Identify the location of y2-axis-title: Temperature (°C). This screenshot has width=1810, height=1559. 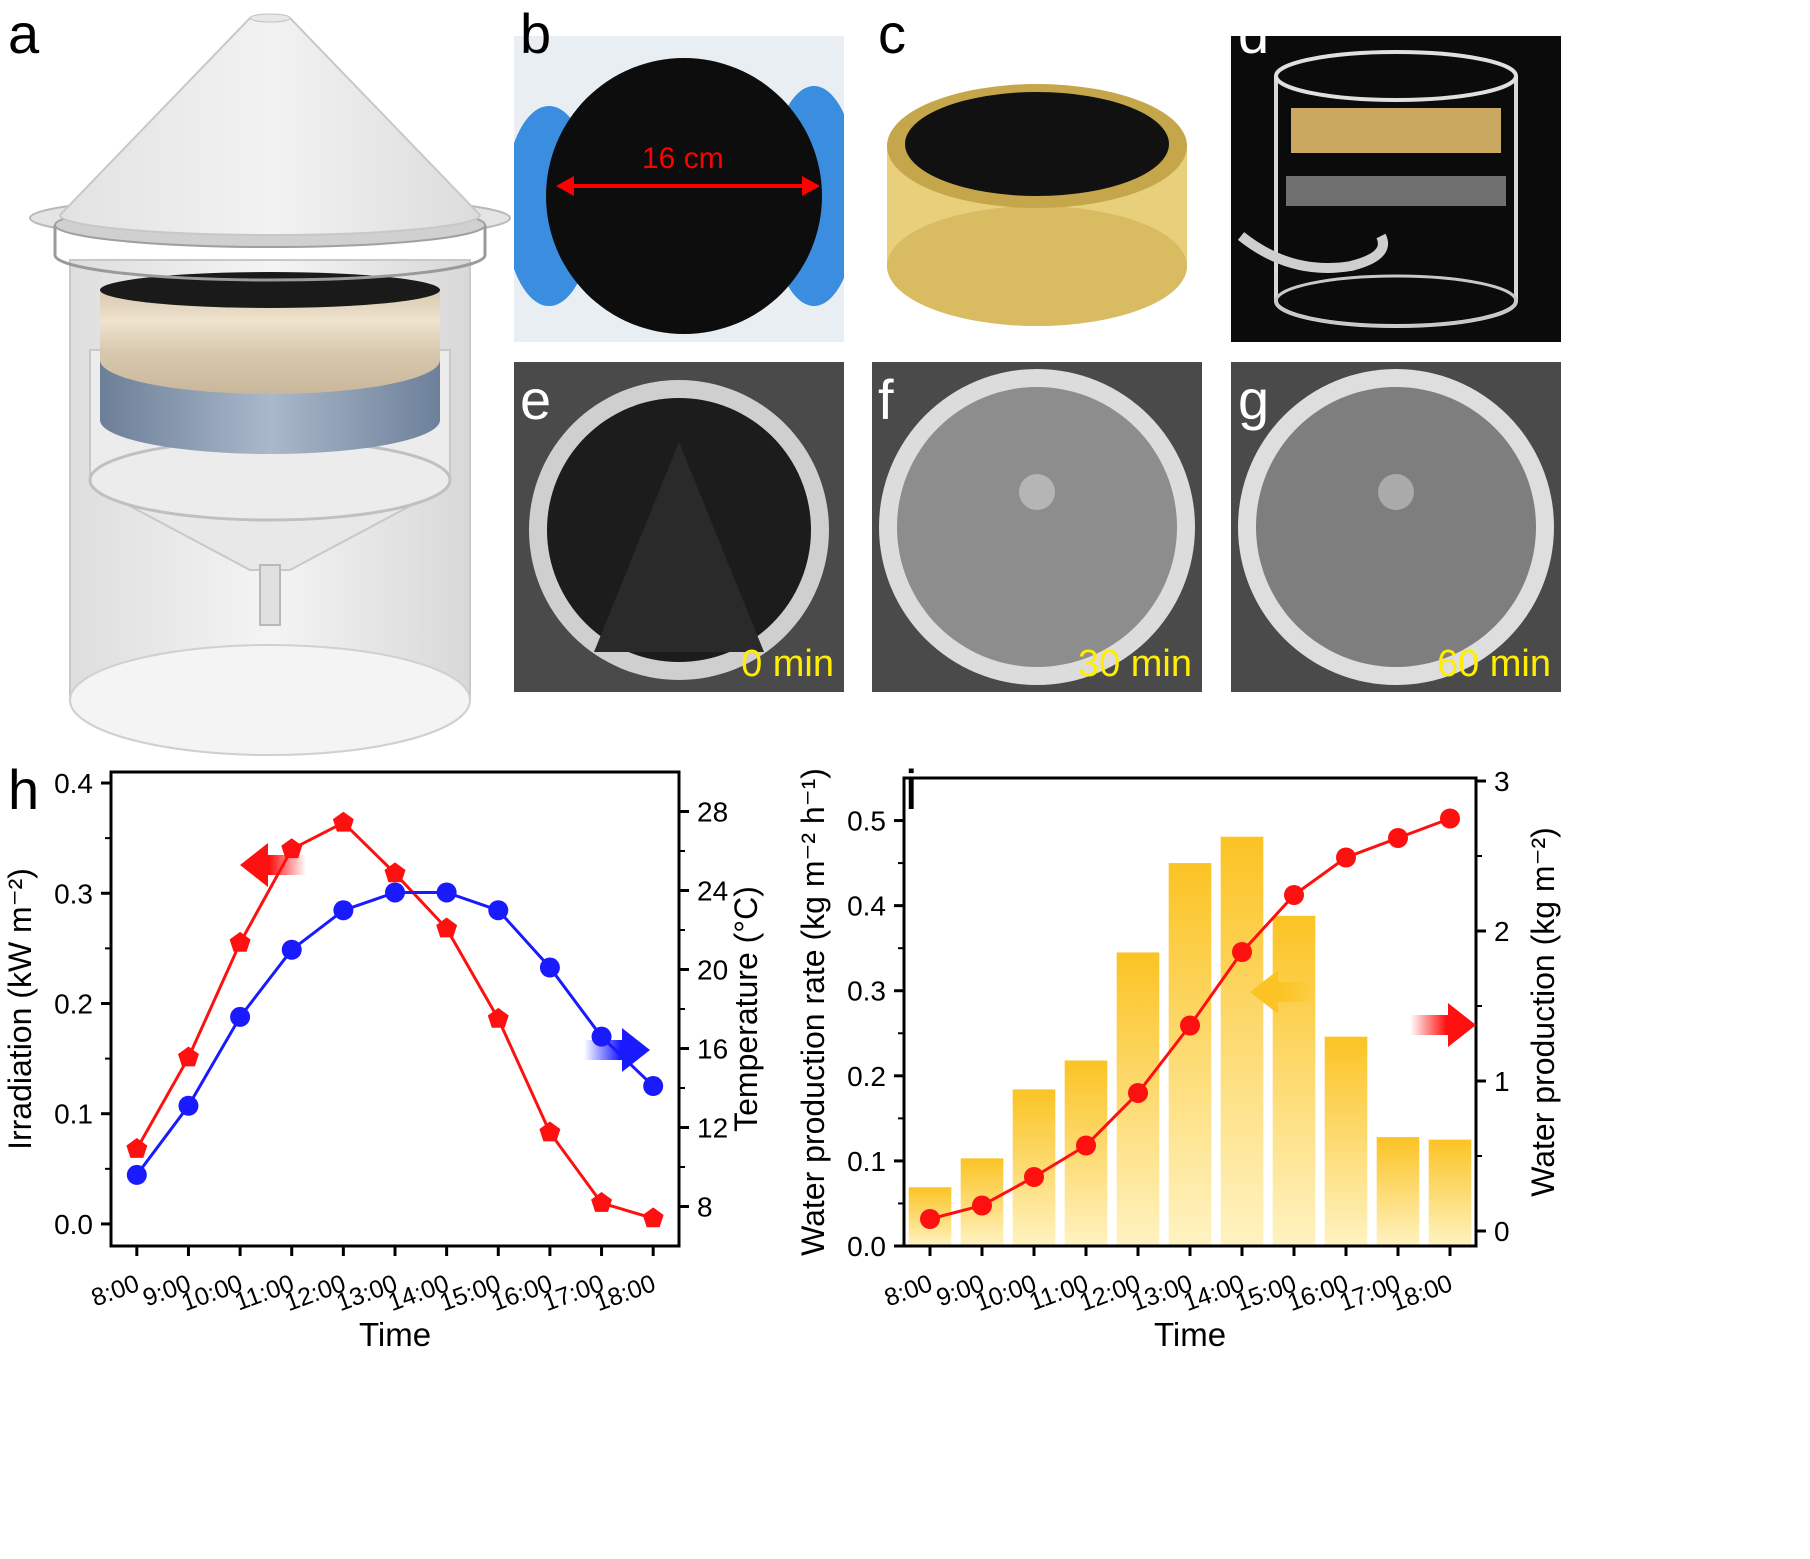
(746, 1009).